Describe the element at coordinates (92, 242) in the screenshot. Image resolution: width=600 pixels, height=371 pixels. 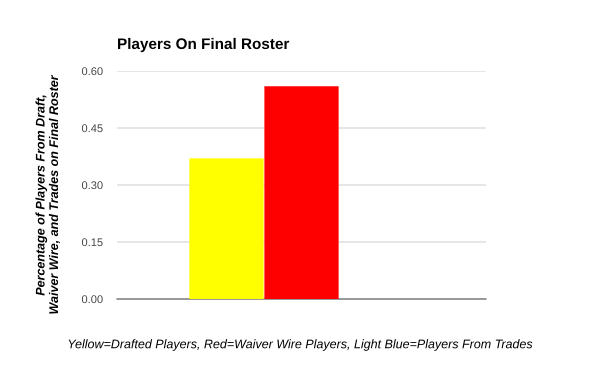
I see `y-tick-label: 0.15` at that location.